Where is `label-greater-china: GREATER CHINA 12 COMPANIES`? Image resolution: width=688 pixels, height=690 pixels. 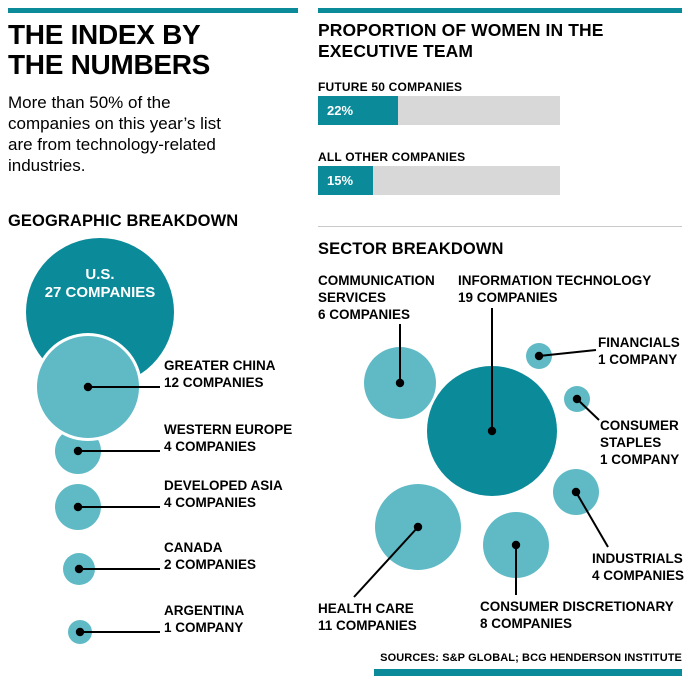 label-greater-china: GREATER CHINA 12 COMPANIES is located at coordinates (220, 374).